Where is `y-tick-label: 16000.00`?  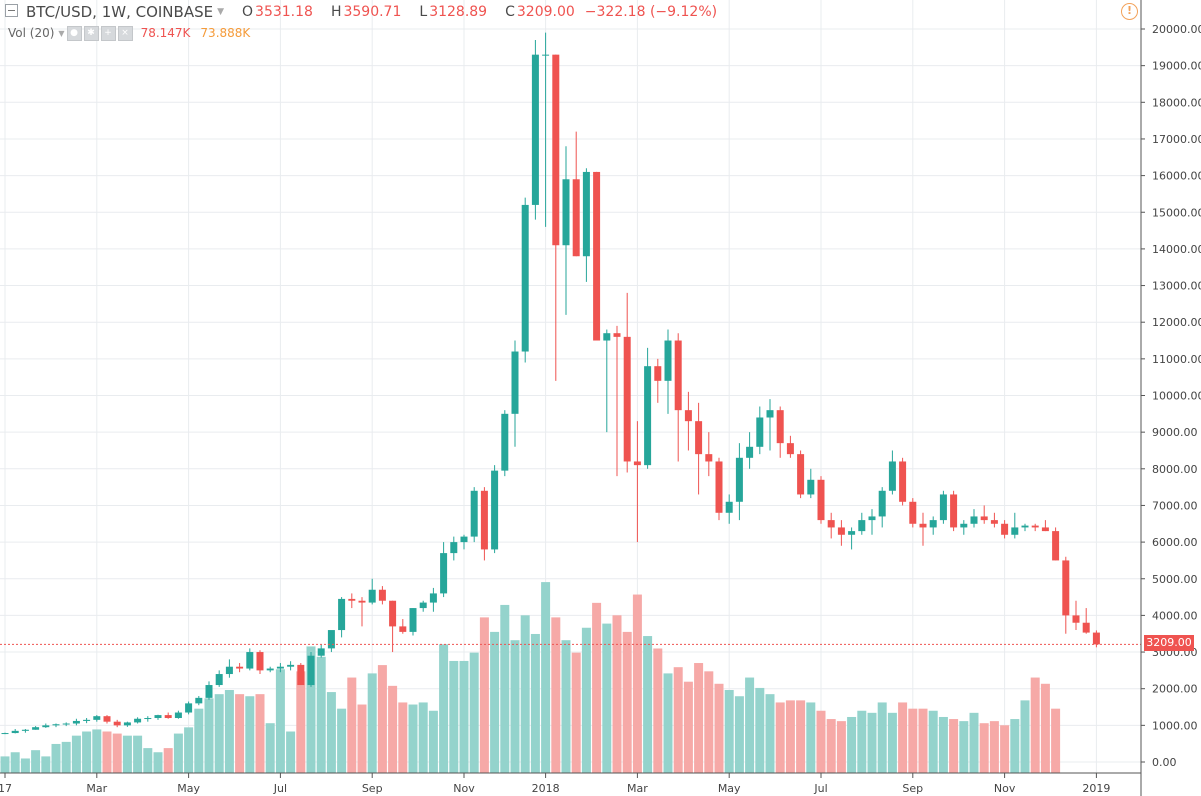
y-tick-label: 16000.00 is located at coordinates (1176, 176).